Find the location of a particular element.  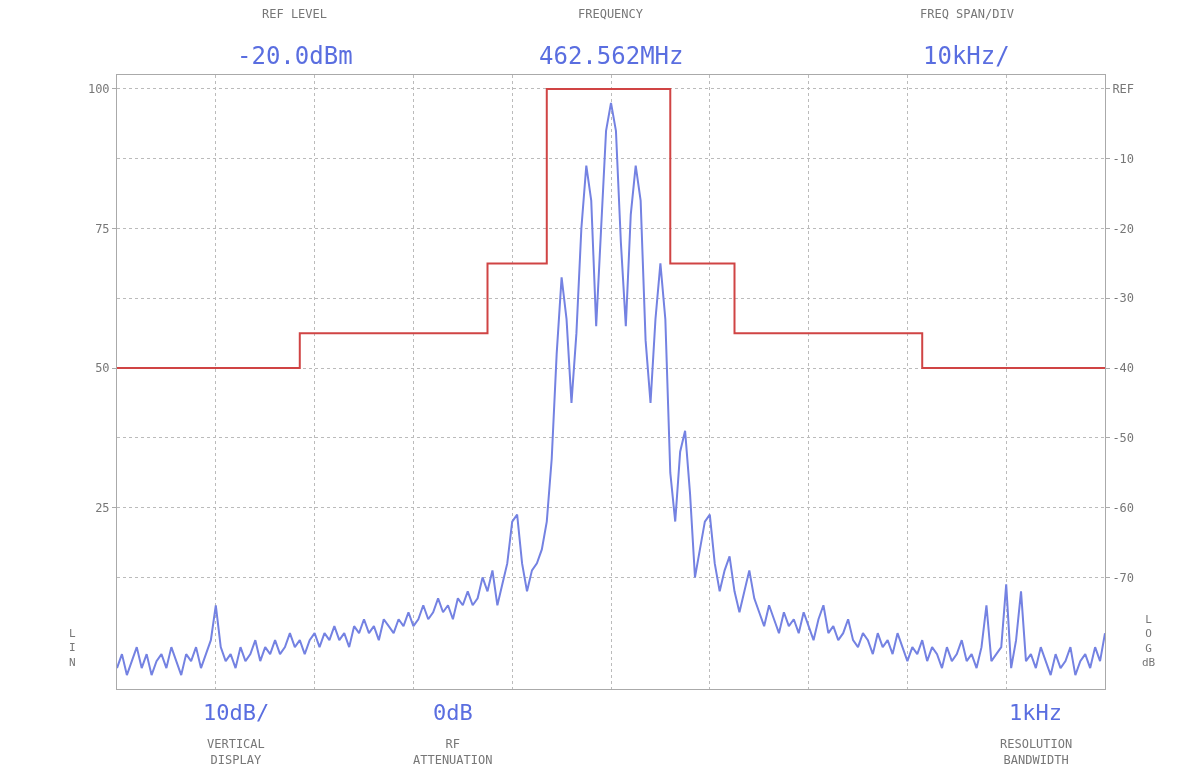

y2-tick-label: 100 is located at coordinates (98, 89).